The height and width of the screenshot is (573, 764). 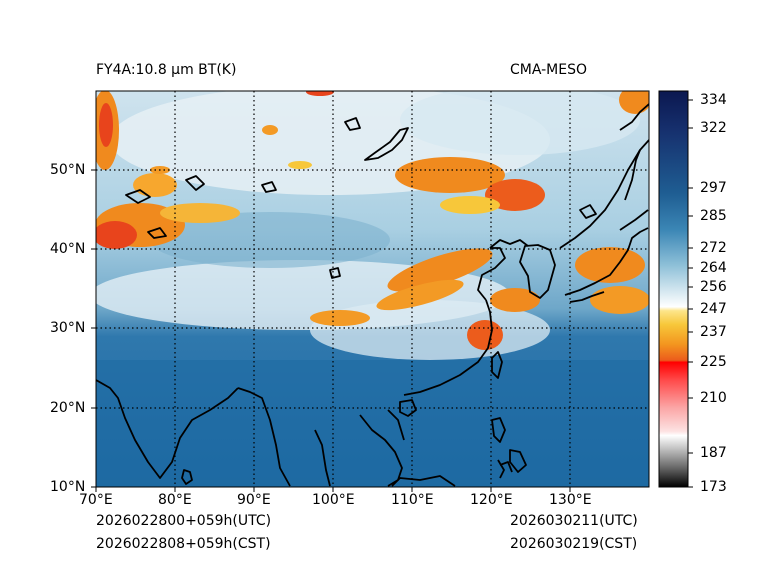 I want to click on colorbar-label: 237, so click(x=713, y=332).